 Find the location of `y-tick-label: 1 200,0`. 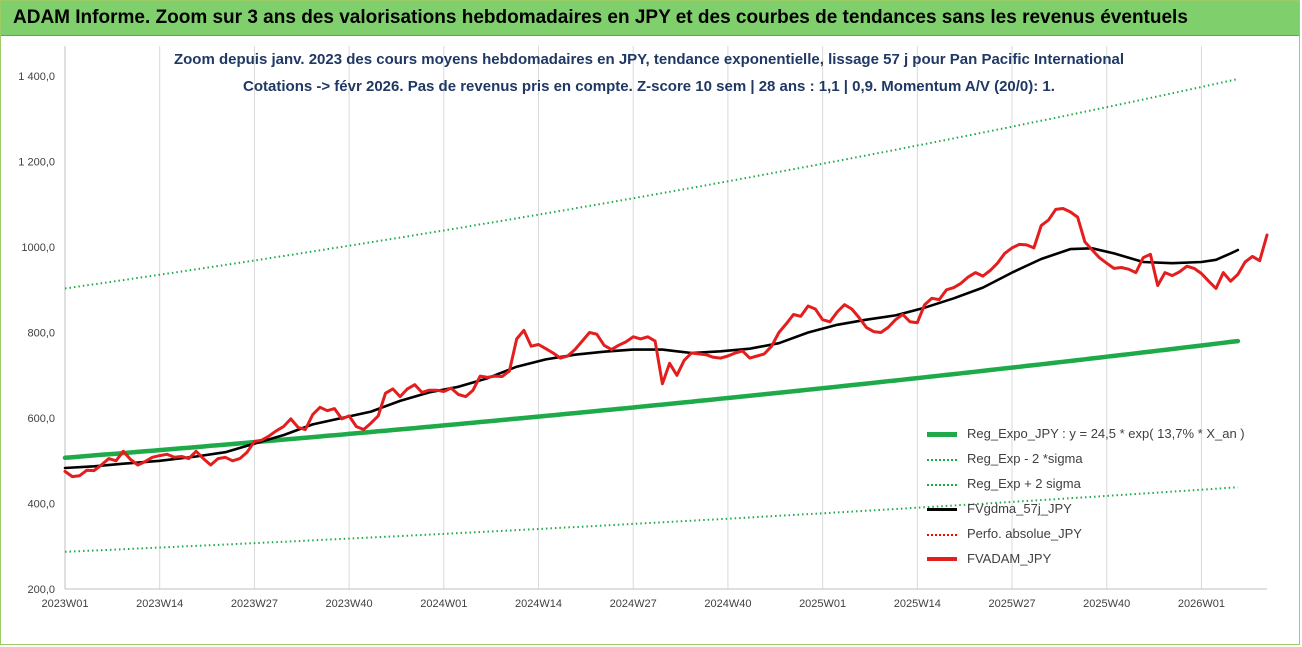

y-tick-label: 1 200,0 is located at coordinates (36, 163).